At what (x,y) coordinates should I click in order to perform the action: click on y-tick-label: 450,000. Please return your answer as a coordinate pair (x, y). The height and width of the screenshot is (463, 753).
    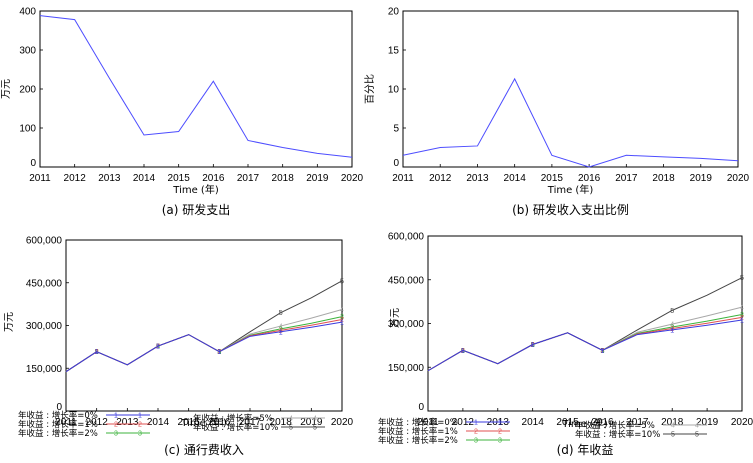
    Looking at the image, I should click on (44, 283).